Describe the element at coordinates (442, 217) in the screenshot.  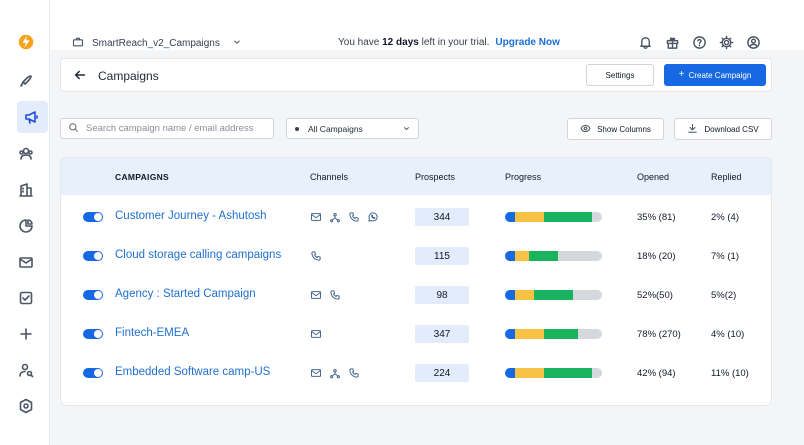
I see `prospects-count: 344` at that location.